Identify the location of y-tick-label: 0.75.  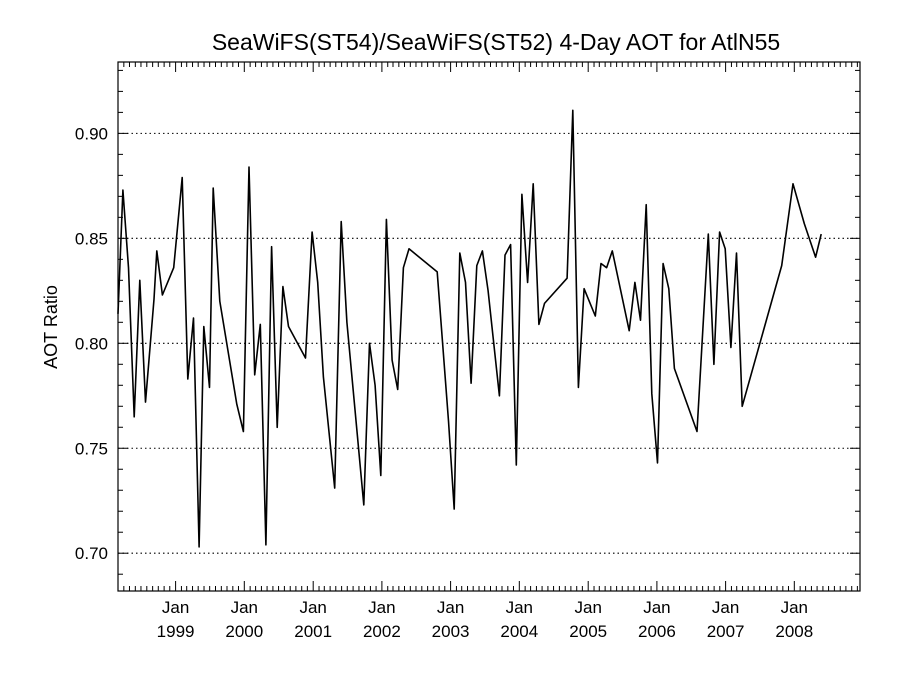
(91, 448).